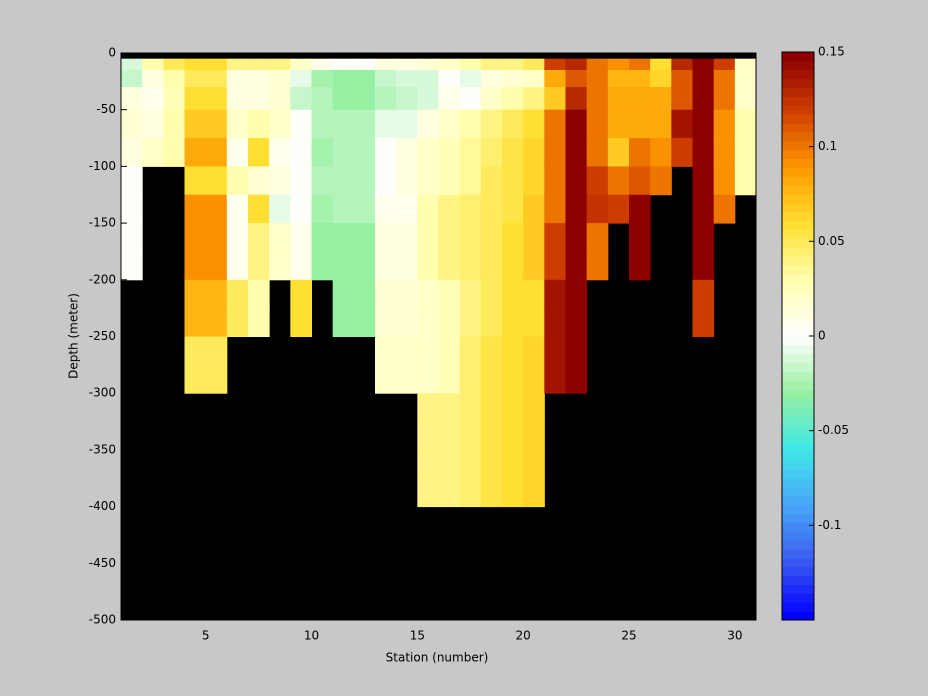 The height and width of the screenshot is (696, 928). Describe the element at coordinates (102, 279) in the screenshot. I see `y-tick-label: -200` at that location.